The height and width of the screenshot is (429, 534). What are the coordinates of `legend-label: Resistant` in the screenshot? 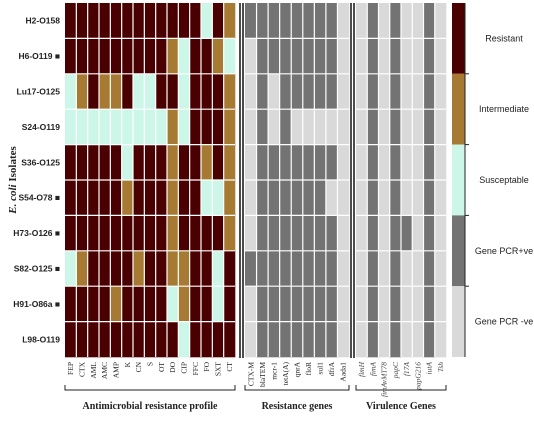 It's located at (504, 38).